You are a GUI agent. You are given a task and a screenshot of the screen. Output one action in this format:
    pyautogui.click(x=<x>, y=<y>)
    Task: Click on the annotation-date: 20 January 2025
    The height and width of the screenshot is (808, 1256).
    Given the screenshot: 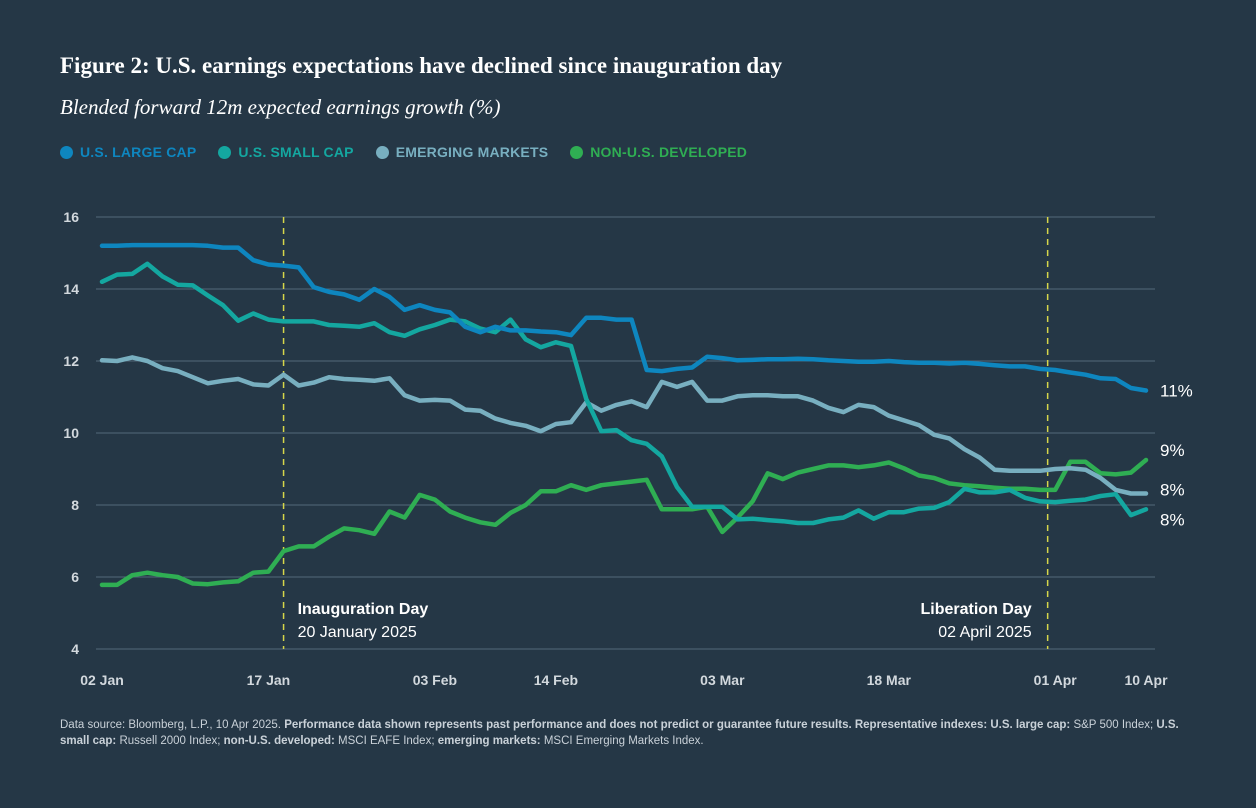 What is the action you would take?
    pyautogui.click(x=357, y=632)
    